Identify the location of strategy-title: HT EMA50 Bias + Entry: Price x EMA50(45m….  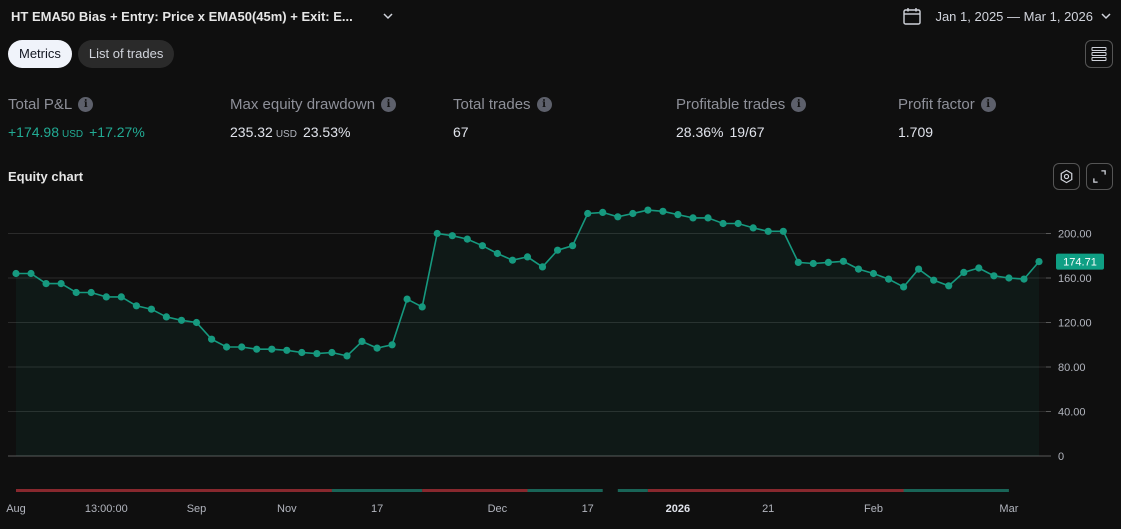
(182, 16).